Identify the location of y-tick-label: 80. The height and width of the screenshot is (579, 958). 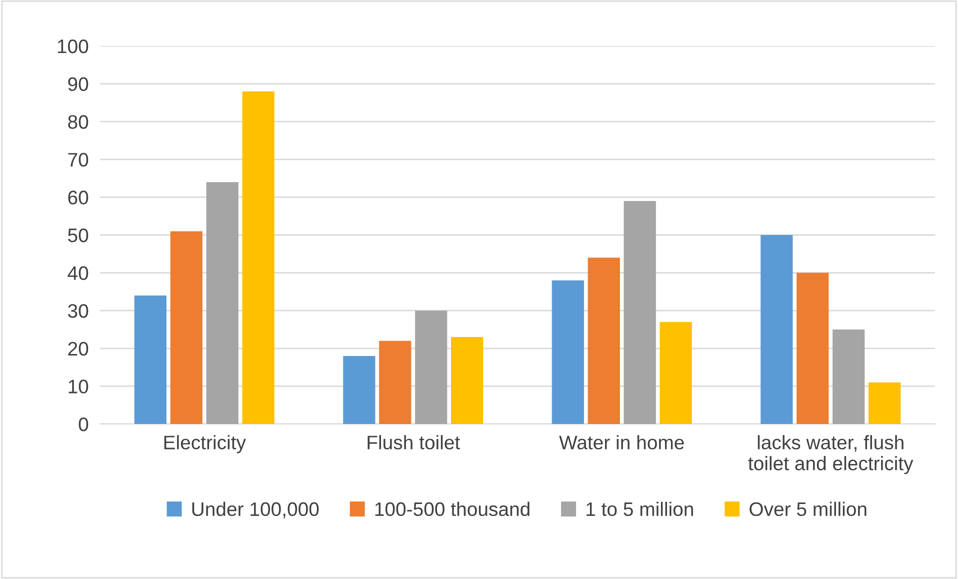
(78, 122).